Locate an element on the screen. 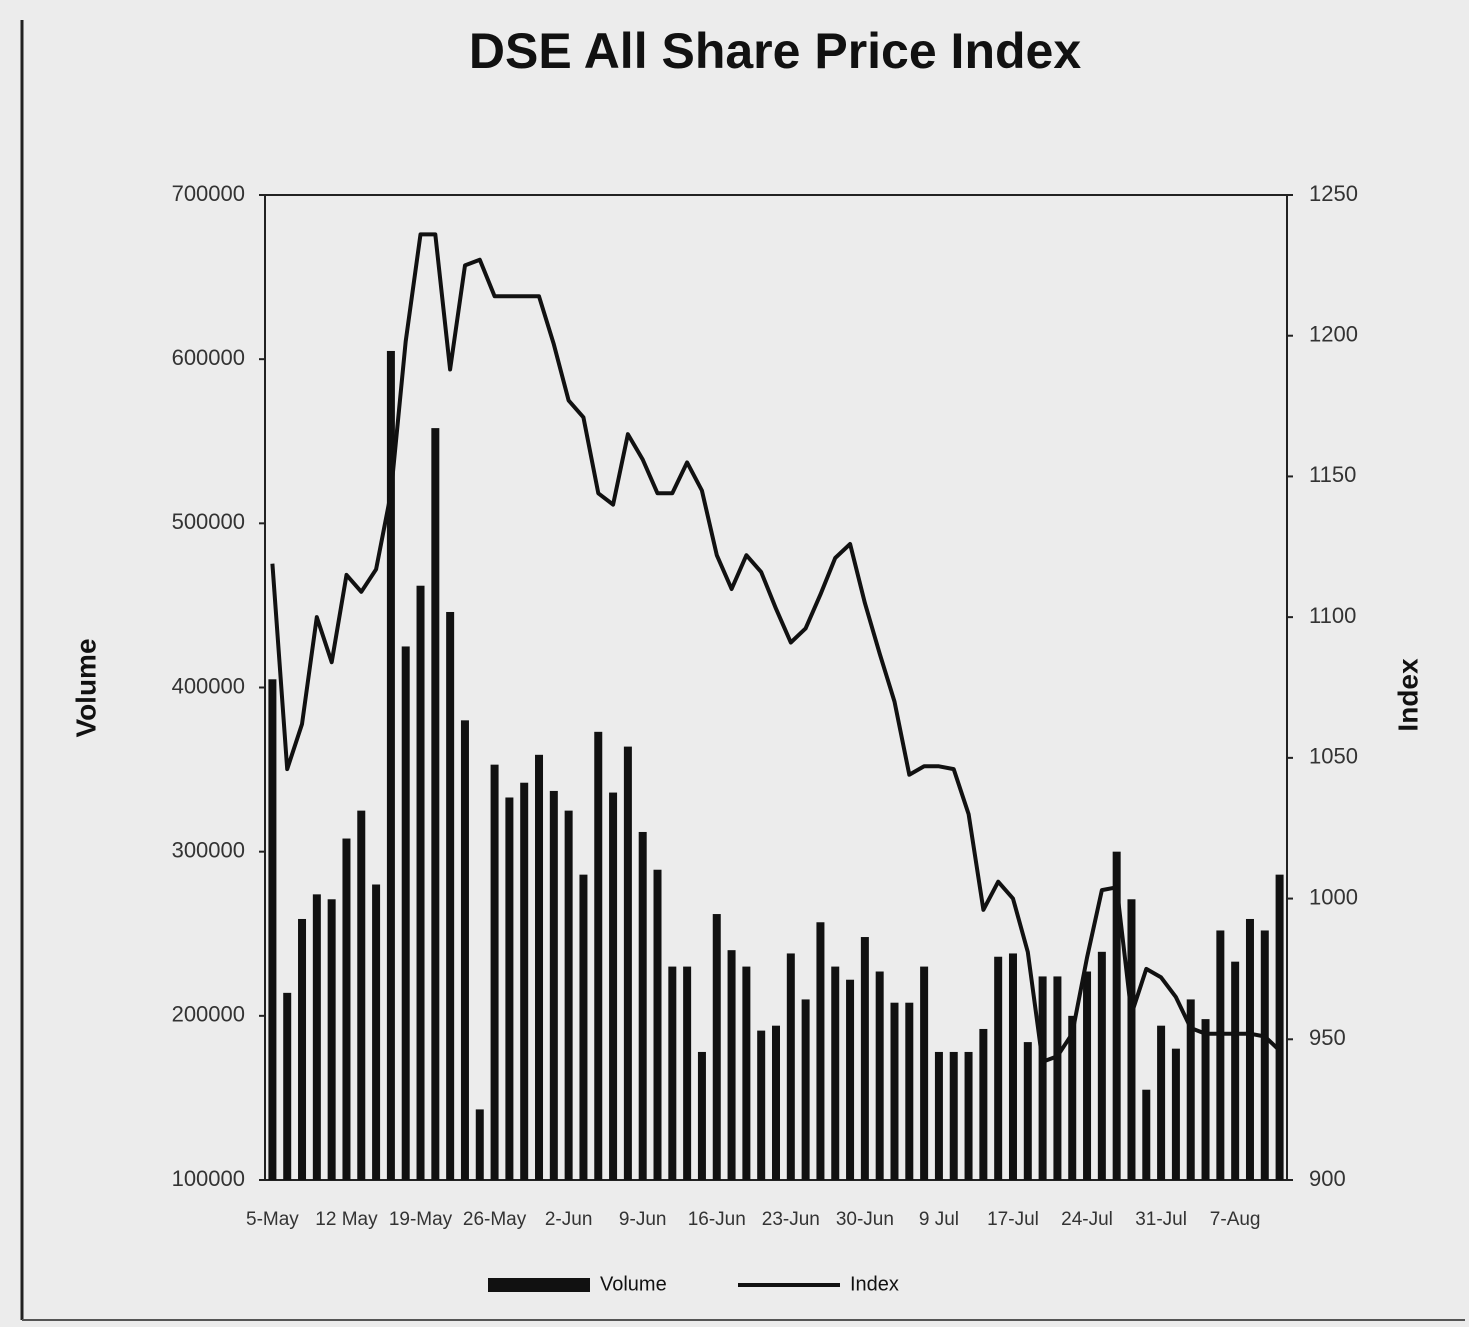 The width and height of the screenshot is (1469, 1327). legend-label: Volume is located at coordinates (633, 1284).